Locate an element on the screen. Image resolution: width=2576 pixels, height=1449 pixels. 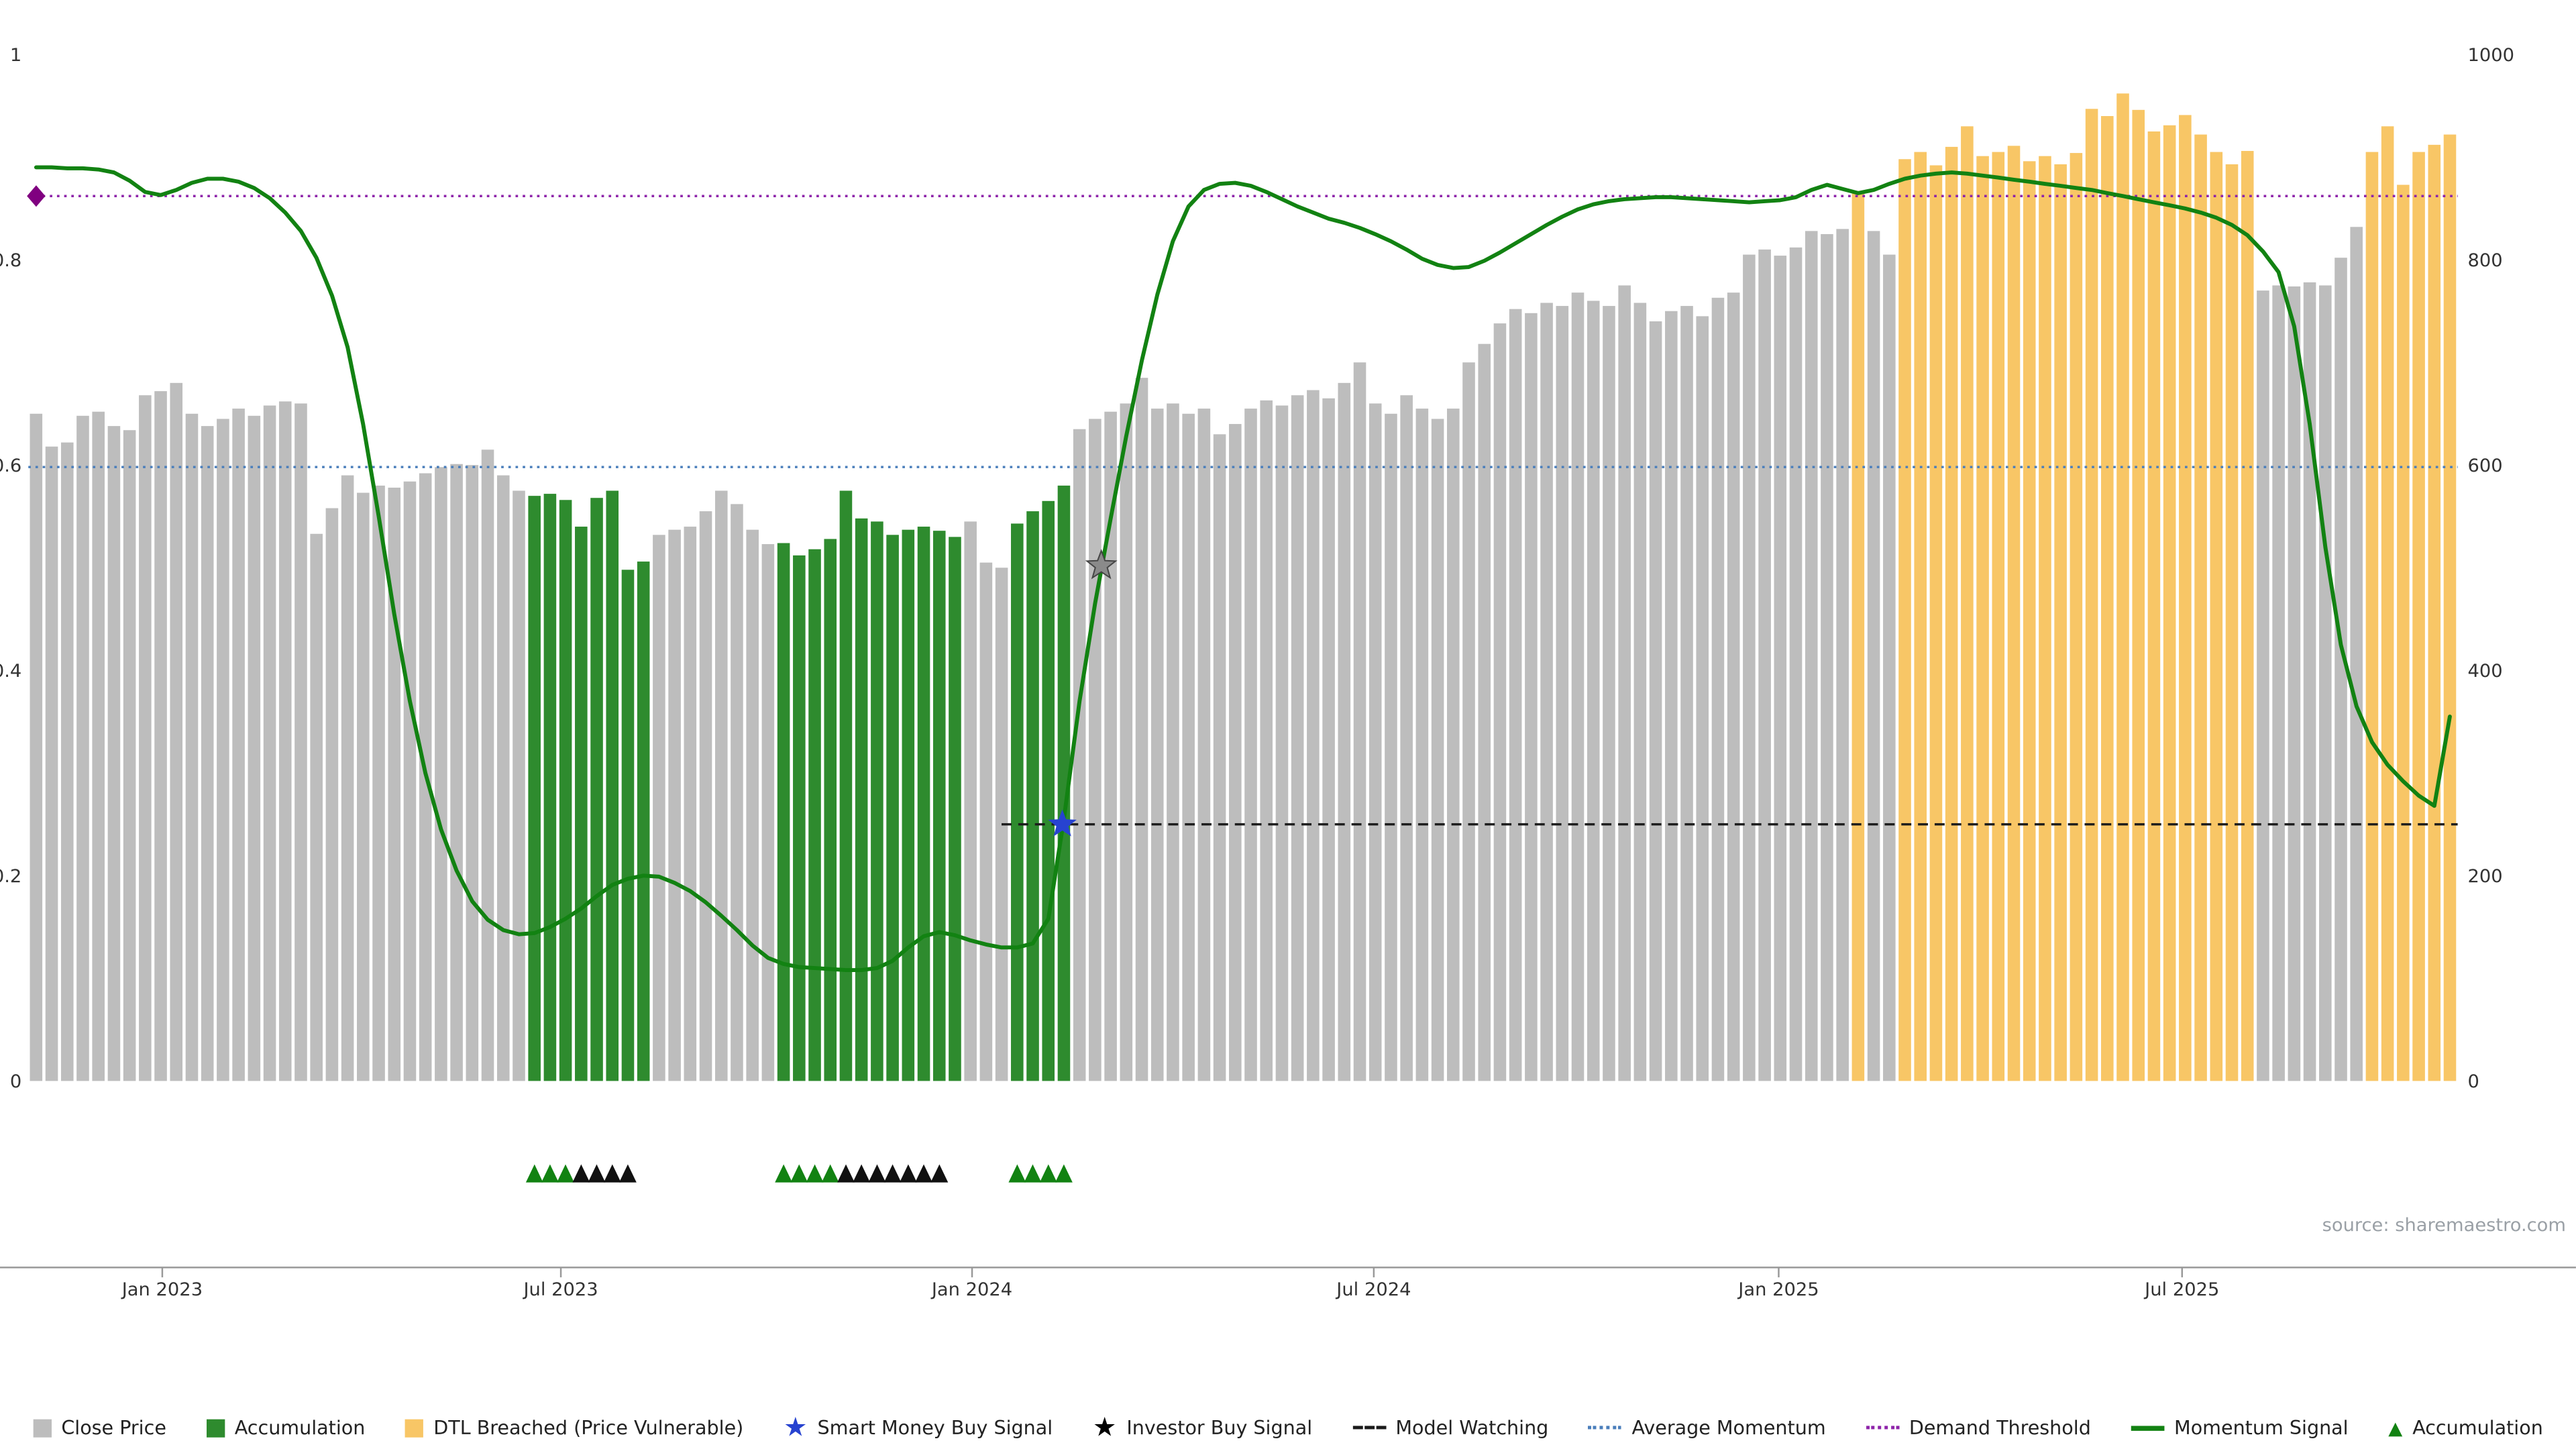
legend-item-demand-threshold: Demand Threshold is located at coordinates (1978, 1427).